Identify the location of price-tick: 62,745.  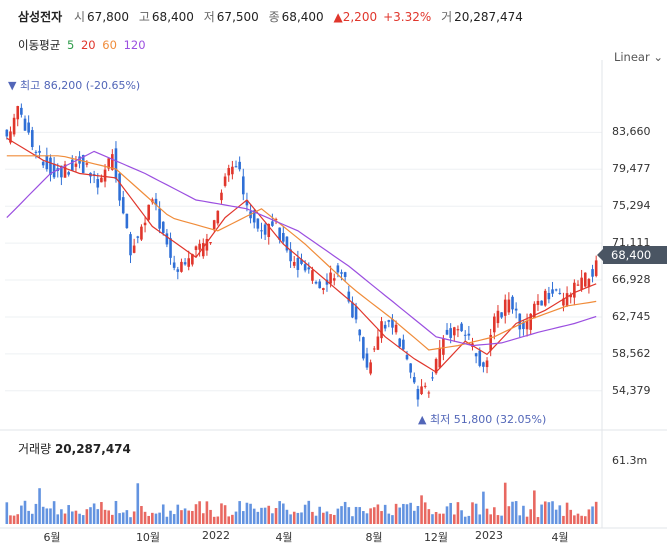
(631, 316).